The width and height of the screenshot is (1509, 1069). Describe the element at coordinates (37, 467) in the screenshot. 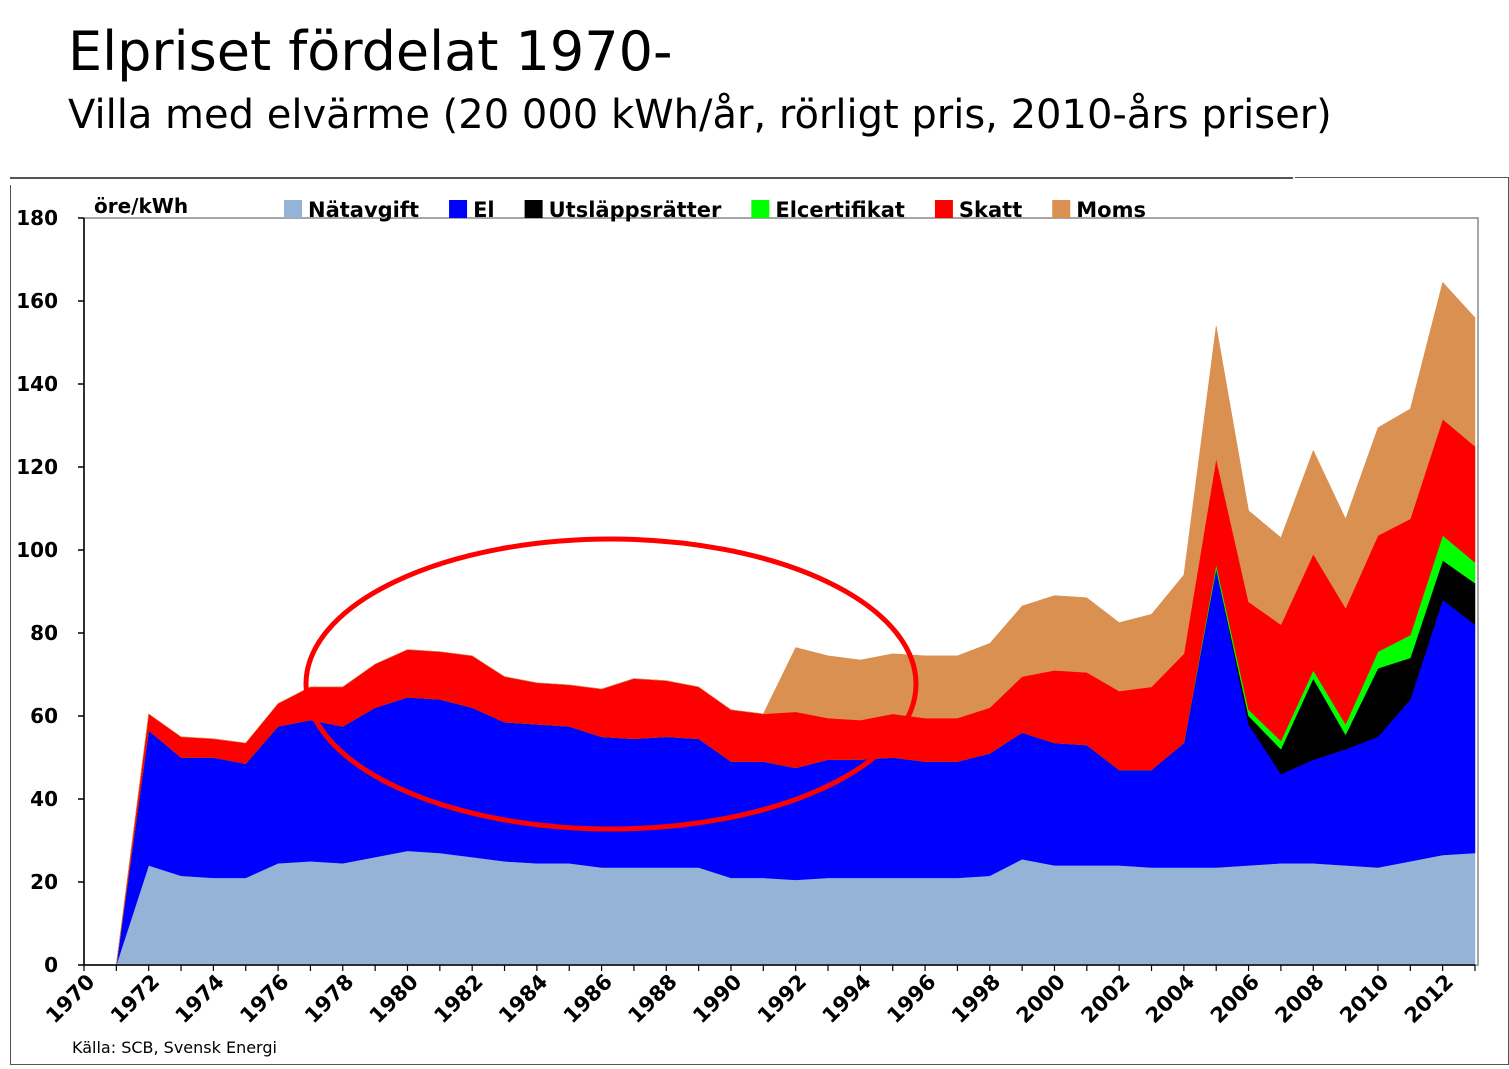

I see `y-tick-label: 120` at that location.